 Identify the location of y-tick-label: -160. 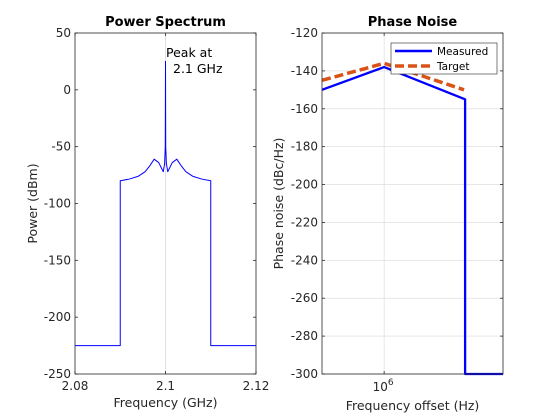
(304, 109).